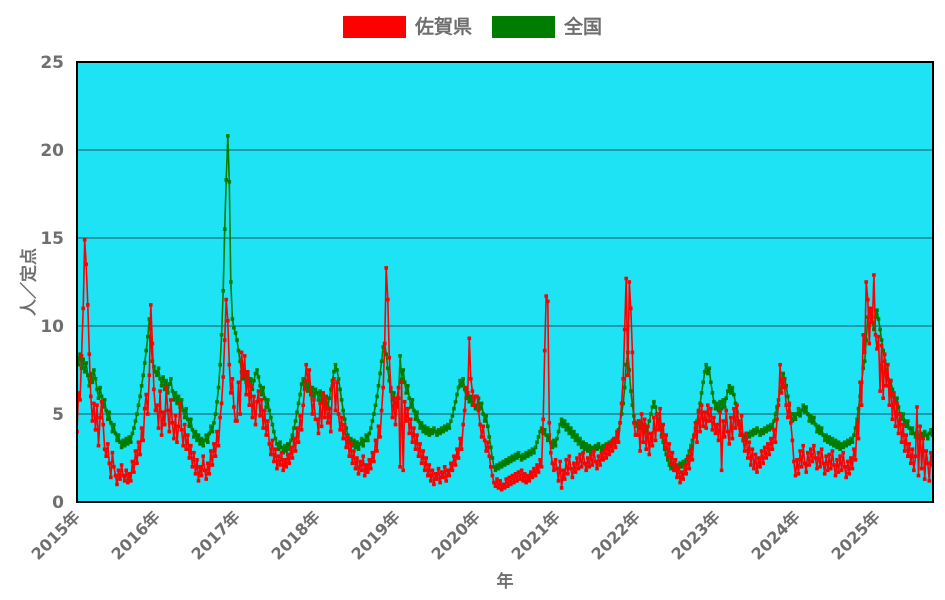 The width and height of the screenshot is (945, 600). Describe the element at coordinates (216, 535) in the screenshot. I see `x-tick-label: 2017年` at that location.